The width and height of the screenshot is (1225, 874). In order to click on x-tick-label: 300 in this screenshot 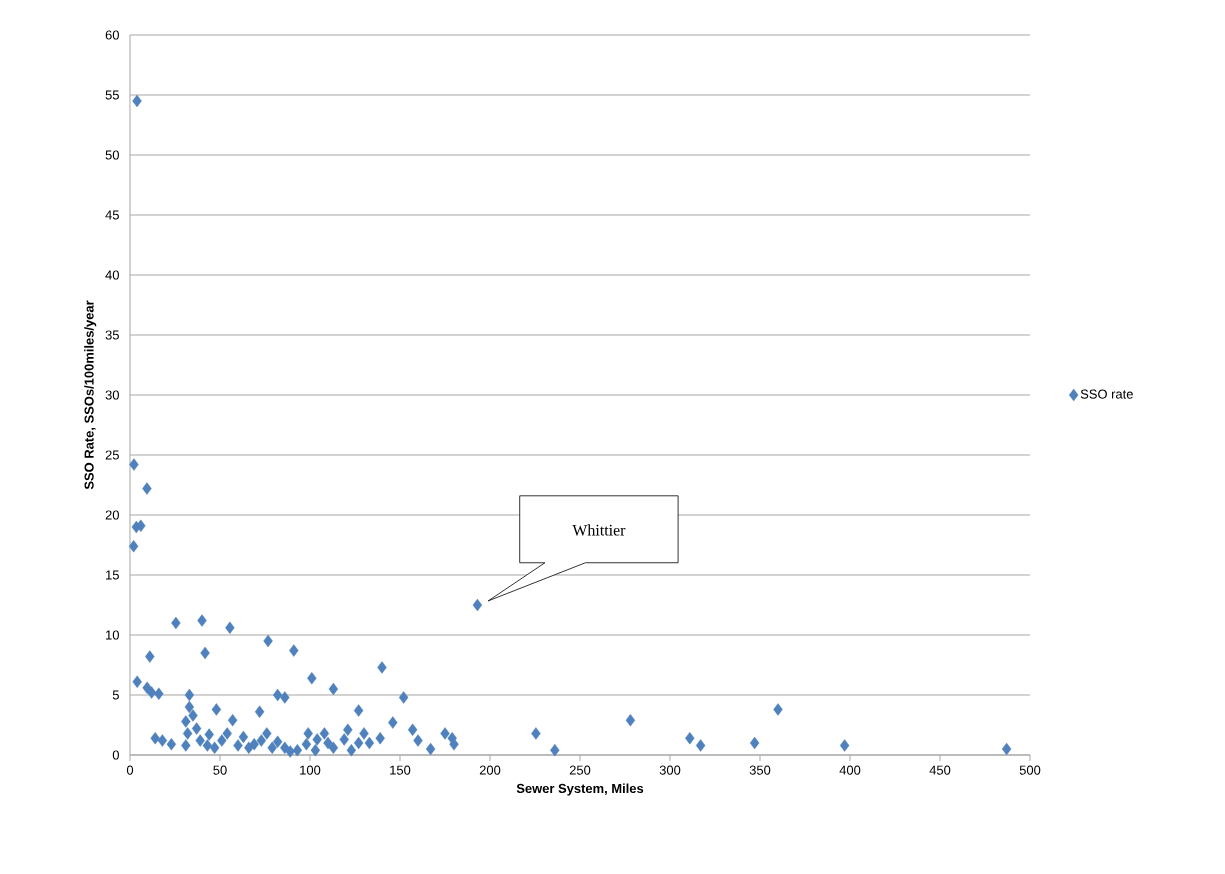, I will do `click(670, 770)`.